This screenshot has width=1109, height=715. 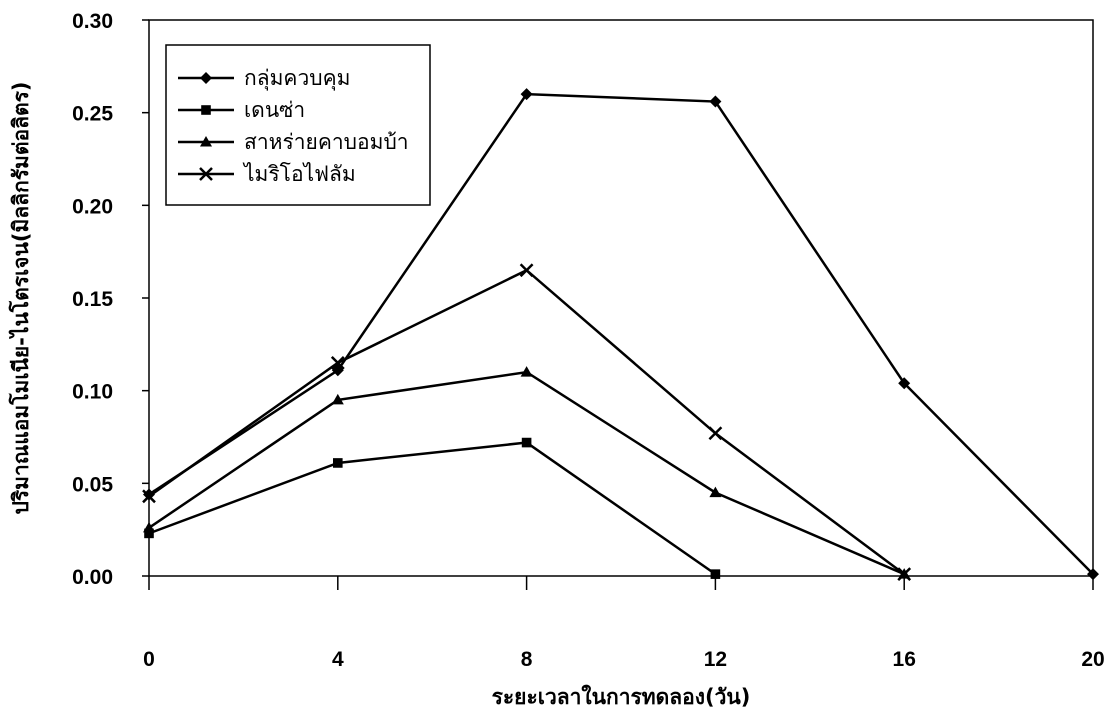 What do you see at coordinates (338, 659) in the screenshot?
I see `x-tick-label: 4` at bounding box center [338, 659].